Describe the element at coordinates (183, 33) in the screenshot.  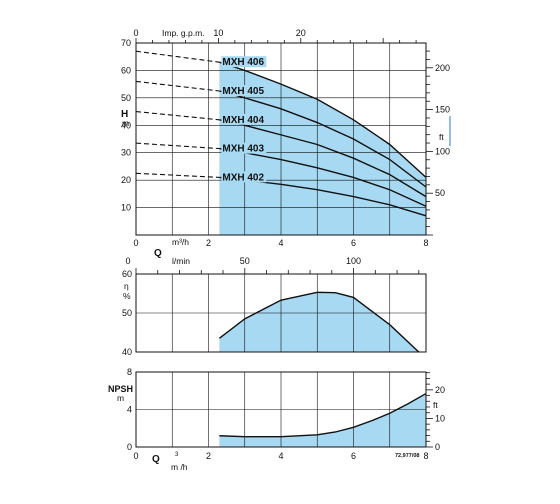
I see `top-axis-label: Imp. g.p.m.` at that location.